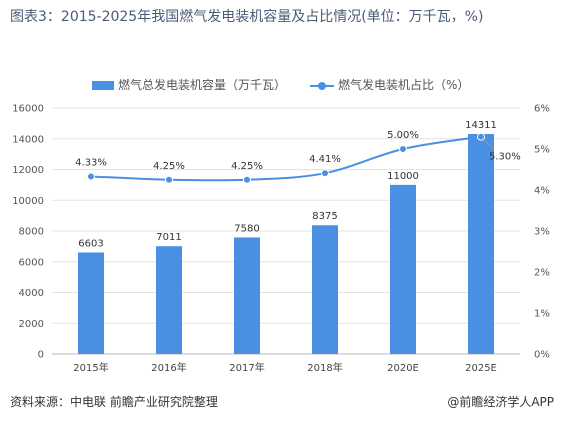 The width and height of the screenshot is (562, 421). Describe the element at coordinates (500, 402) in the screenshot. I see `brand-note: @前瞻经济学人APP` at that location.